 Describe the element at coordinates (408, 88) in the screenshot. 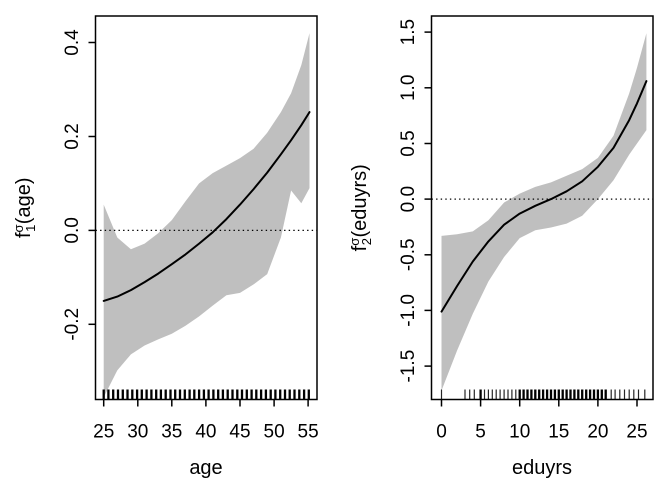

I see `y-tick-label: 1.0` at that location.